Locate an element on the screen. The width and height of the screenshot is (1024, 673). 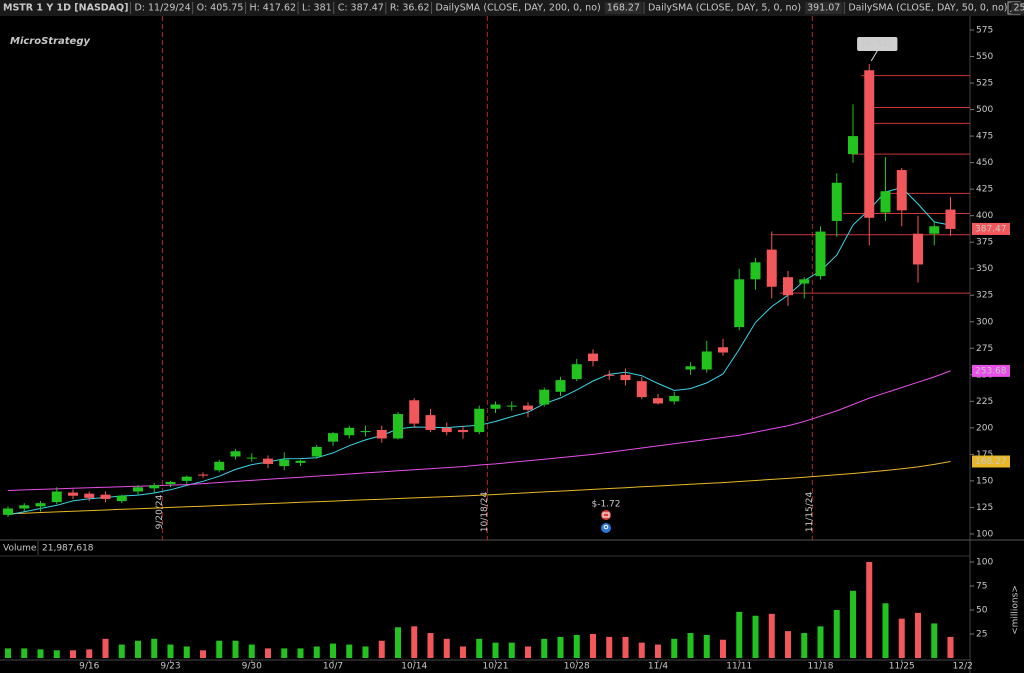
y-tick-label: 150 is located at coordinates (984, 481).